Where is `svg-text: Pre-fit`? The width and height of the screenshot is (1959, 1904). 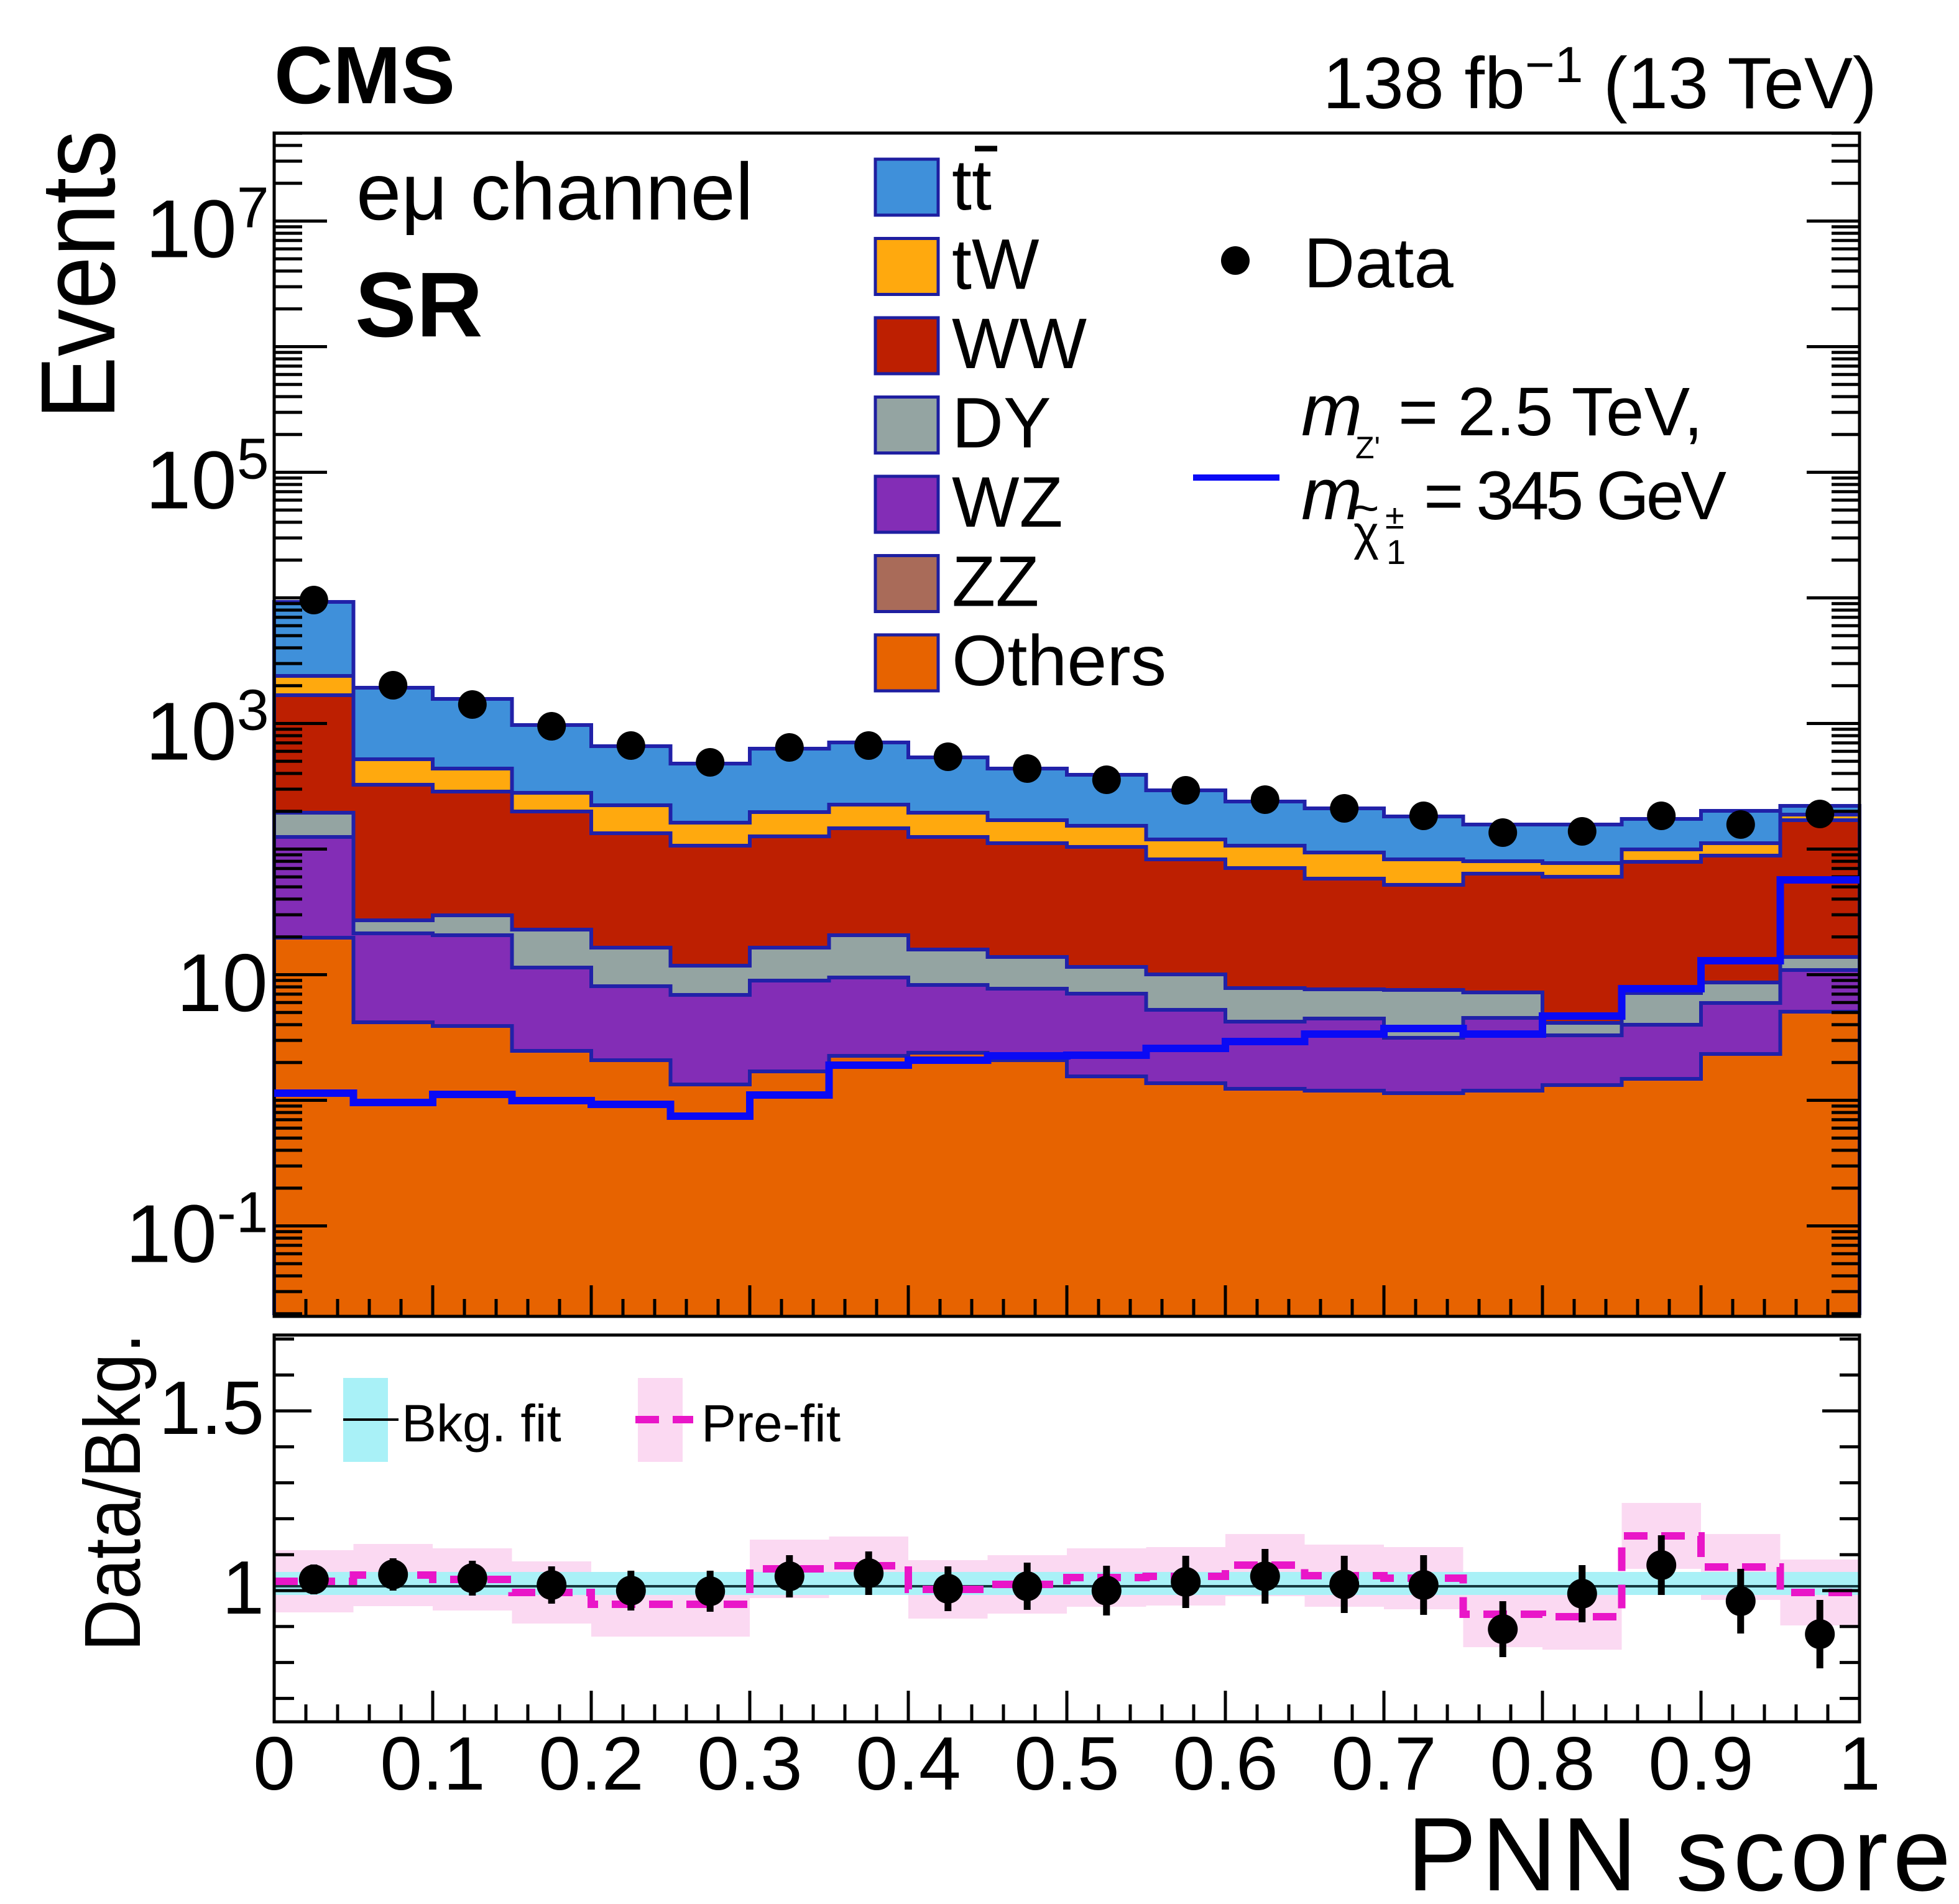
svg-text: Pre-fit is located at coordinates (771, 1423).